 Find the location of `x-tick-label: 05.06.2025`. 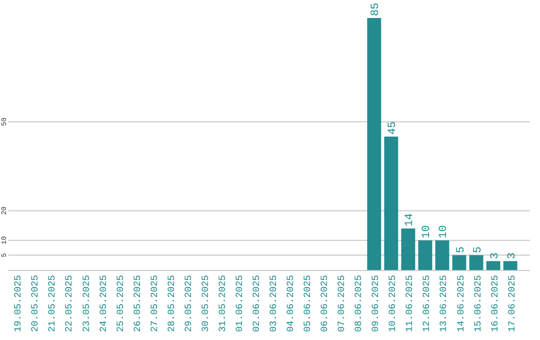

x-tick-label: 05.06.2025 is located at coordinates (308, 303).